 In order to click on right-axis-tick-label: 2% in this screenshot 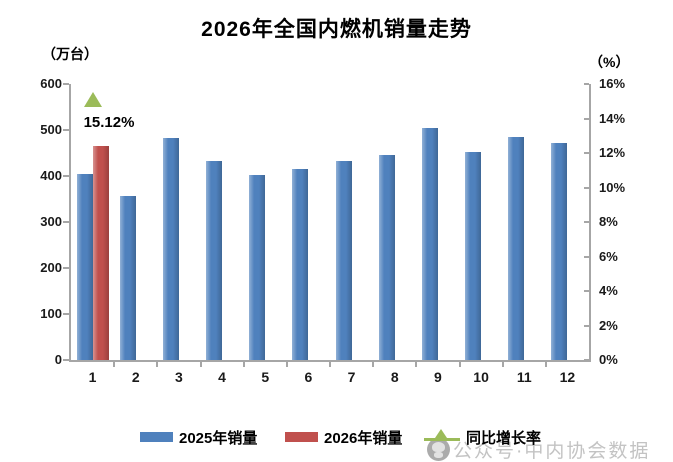, I will do `click(608, 325)`.